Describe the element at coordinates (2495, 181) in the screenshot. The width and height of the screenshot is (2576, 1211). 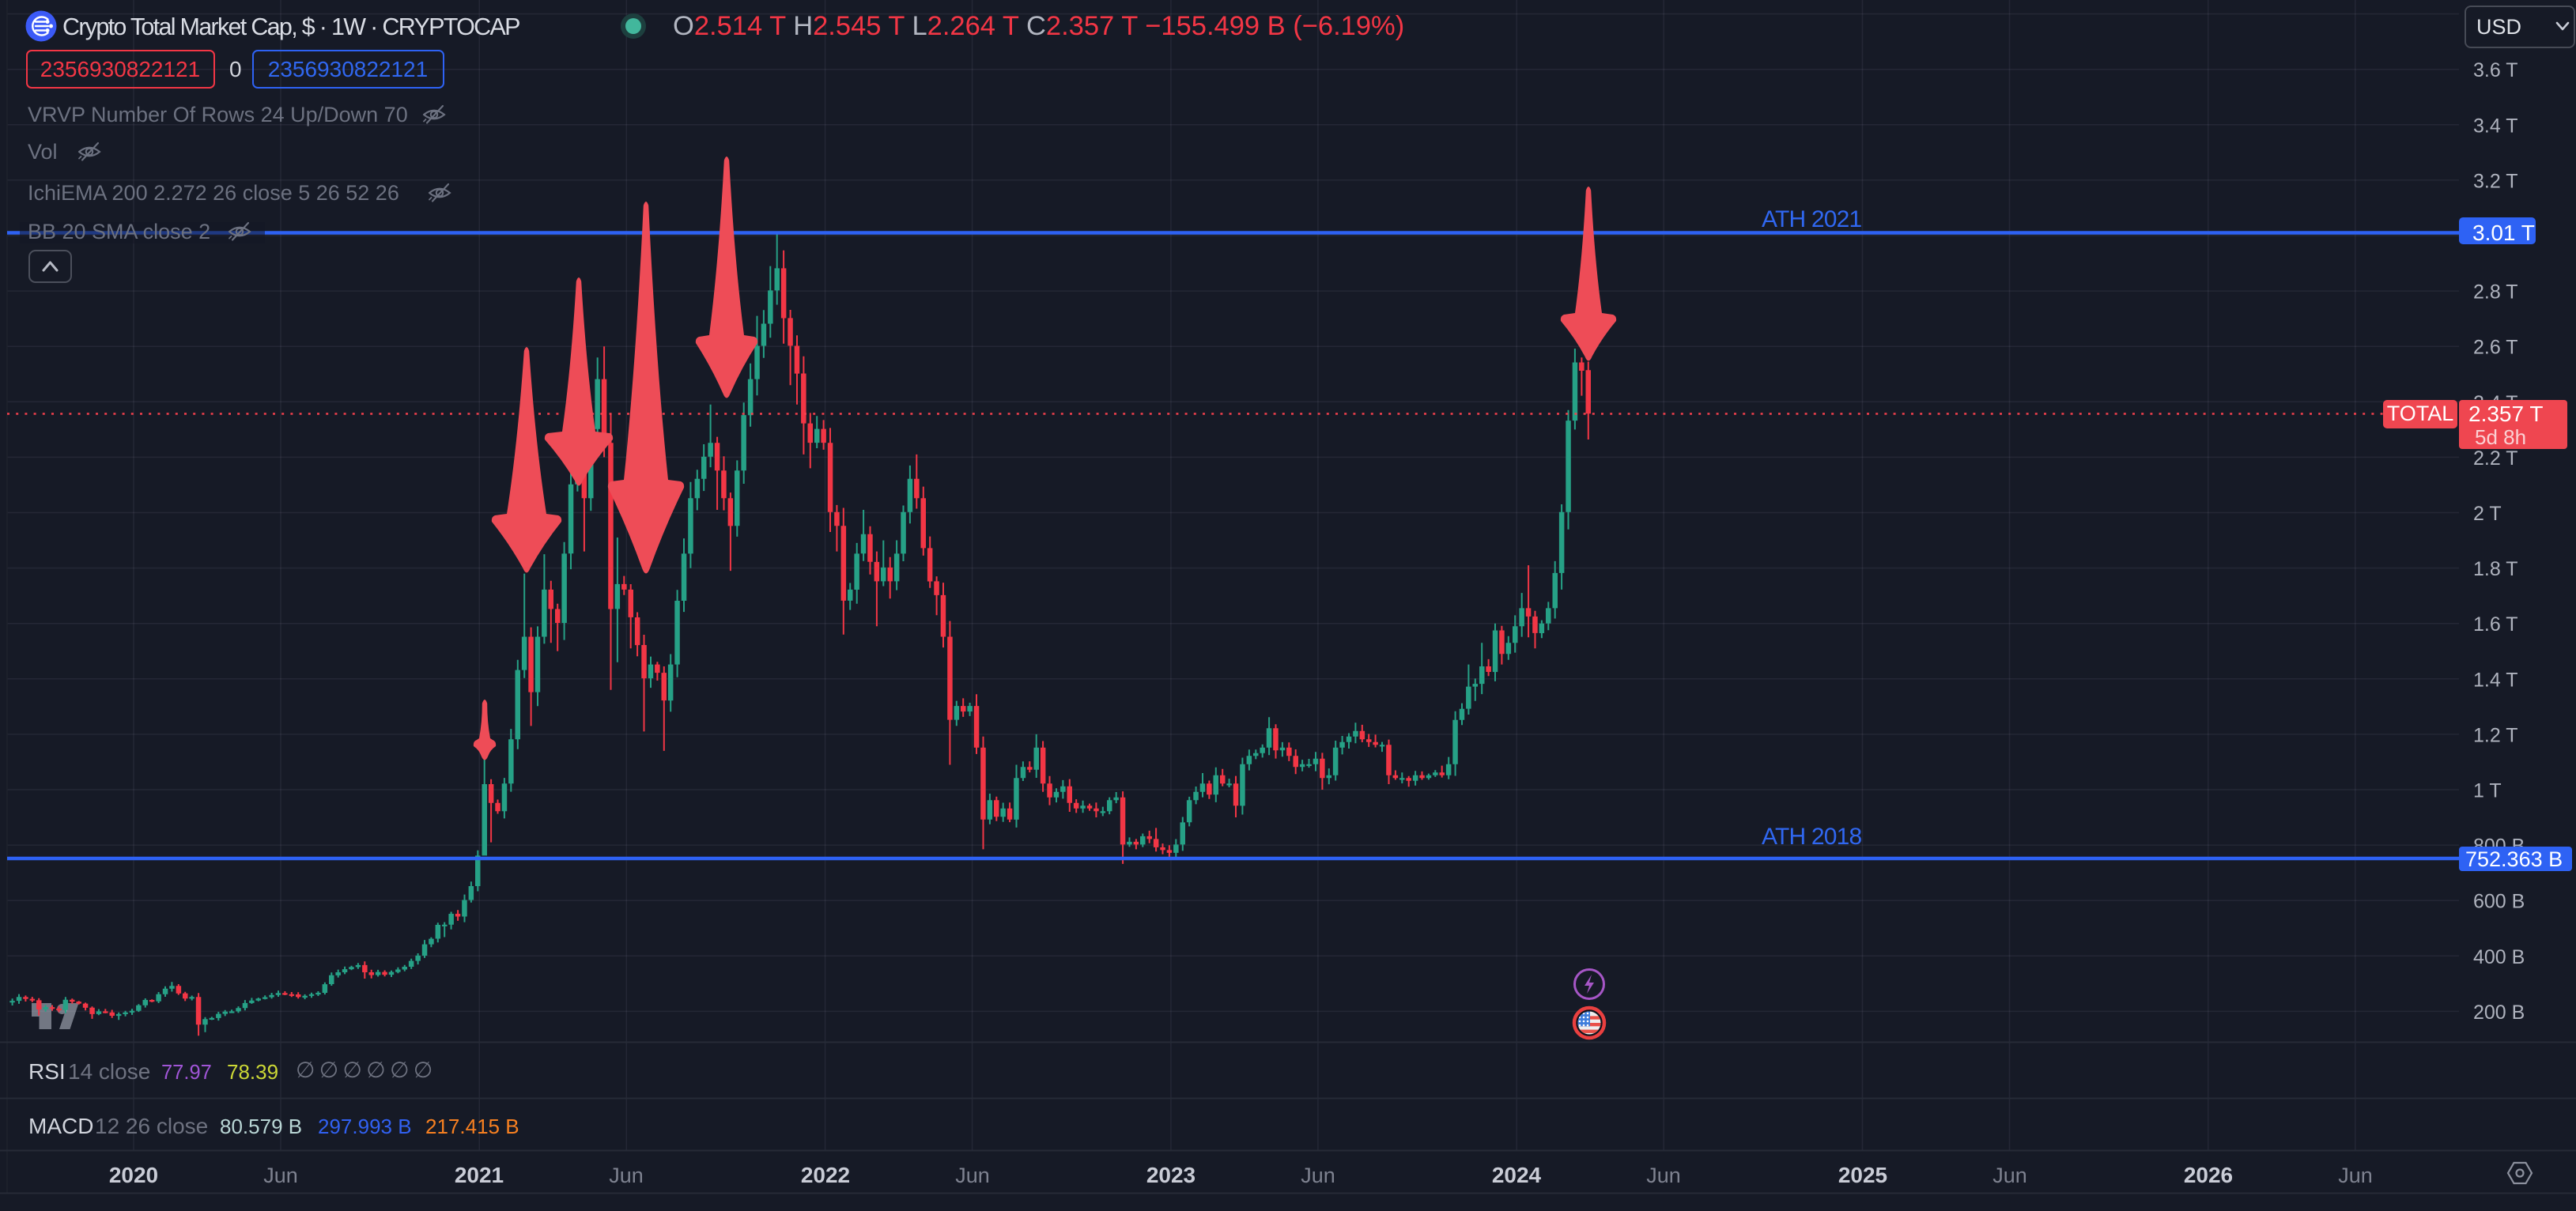
I see `svg-text: 3.2 T` at that location.